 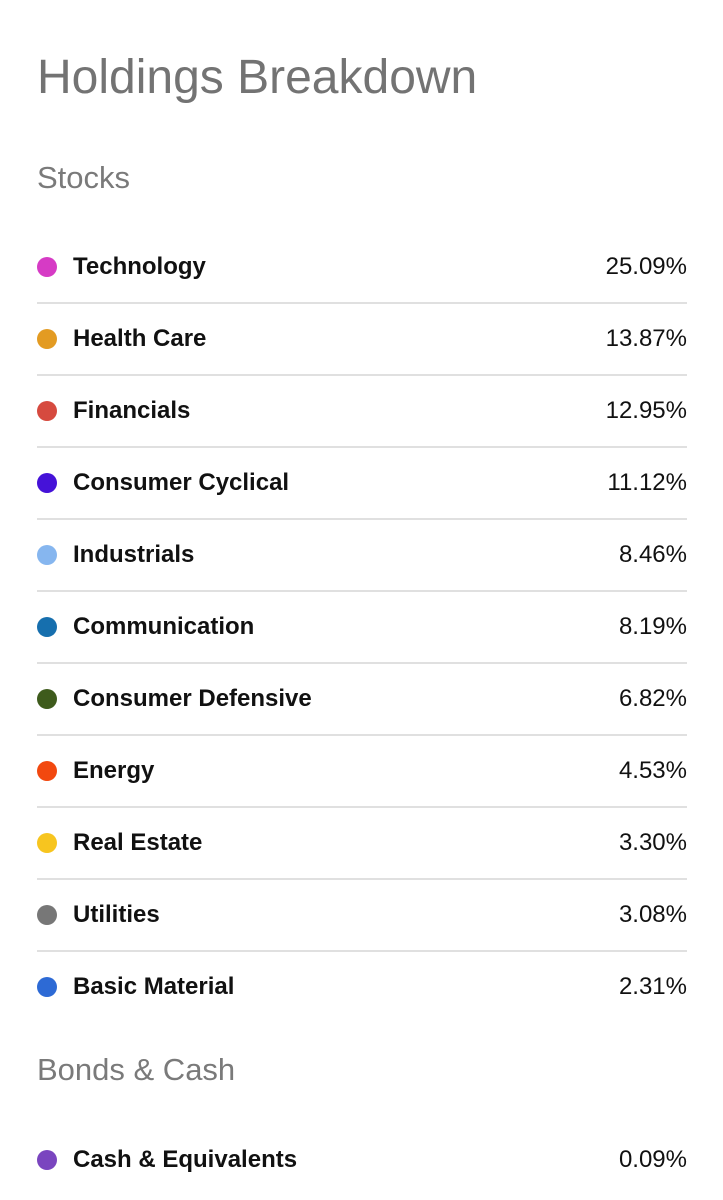 I want to click on cash-equivalents-color-dot, so click(x=47, y=1160).